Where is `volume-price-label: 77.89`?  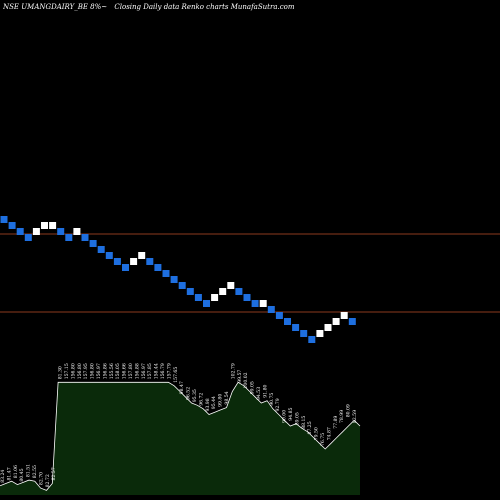
volume-price-label: 77.89 is located at coordinates (336, 422).